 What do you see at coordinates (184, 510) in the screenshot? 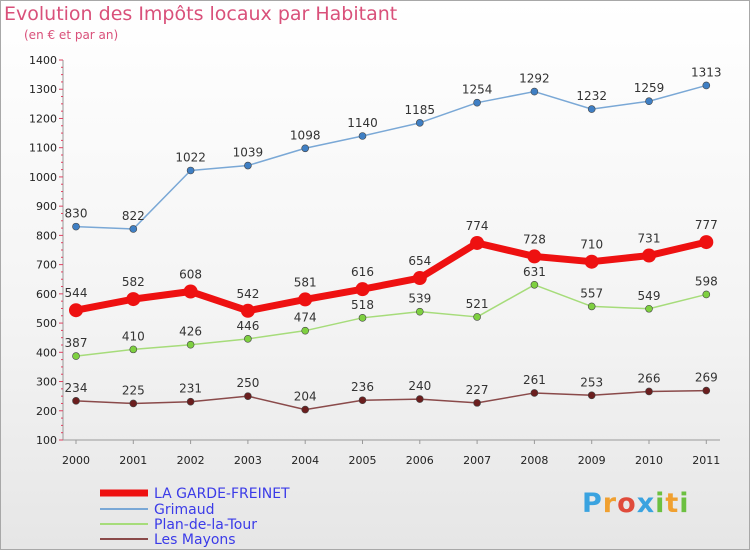
I see `legend-label: Grimaud` at bounding box center [184, 510].